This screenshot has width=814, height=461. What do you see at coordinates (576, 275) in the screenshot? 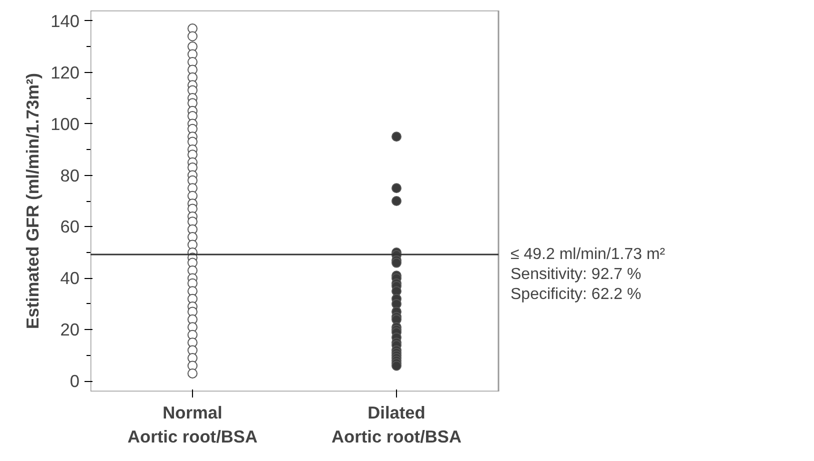
I see `text: Sensitivity: 92.7 %` at bounding box center [576, 275].